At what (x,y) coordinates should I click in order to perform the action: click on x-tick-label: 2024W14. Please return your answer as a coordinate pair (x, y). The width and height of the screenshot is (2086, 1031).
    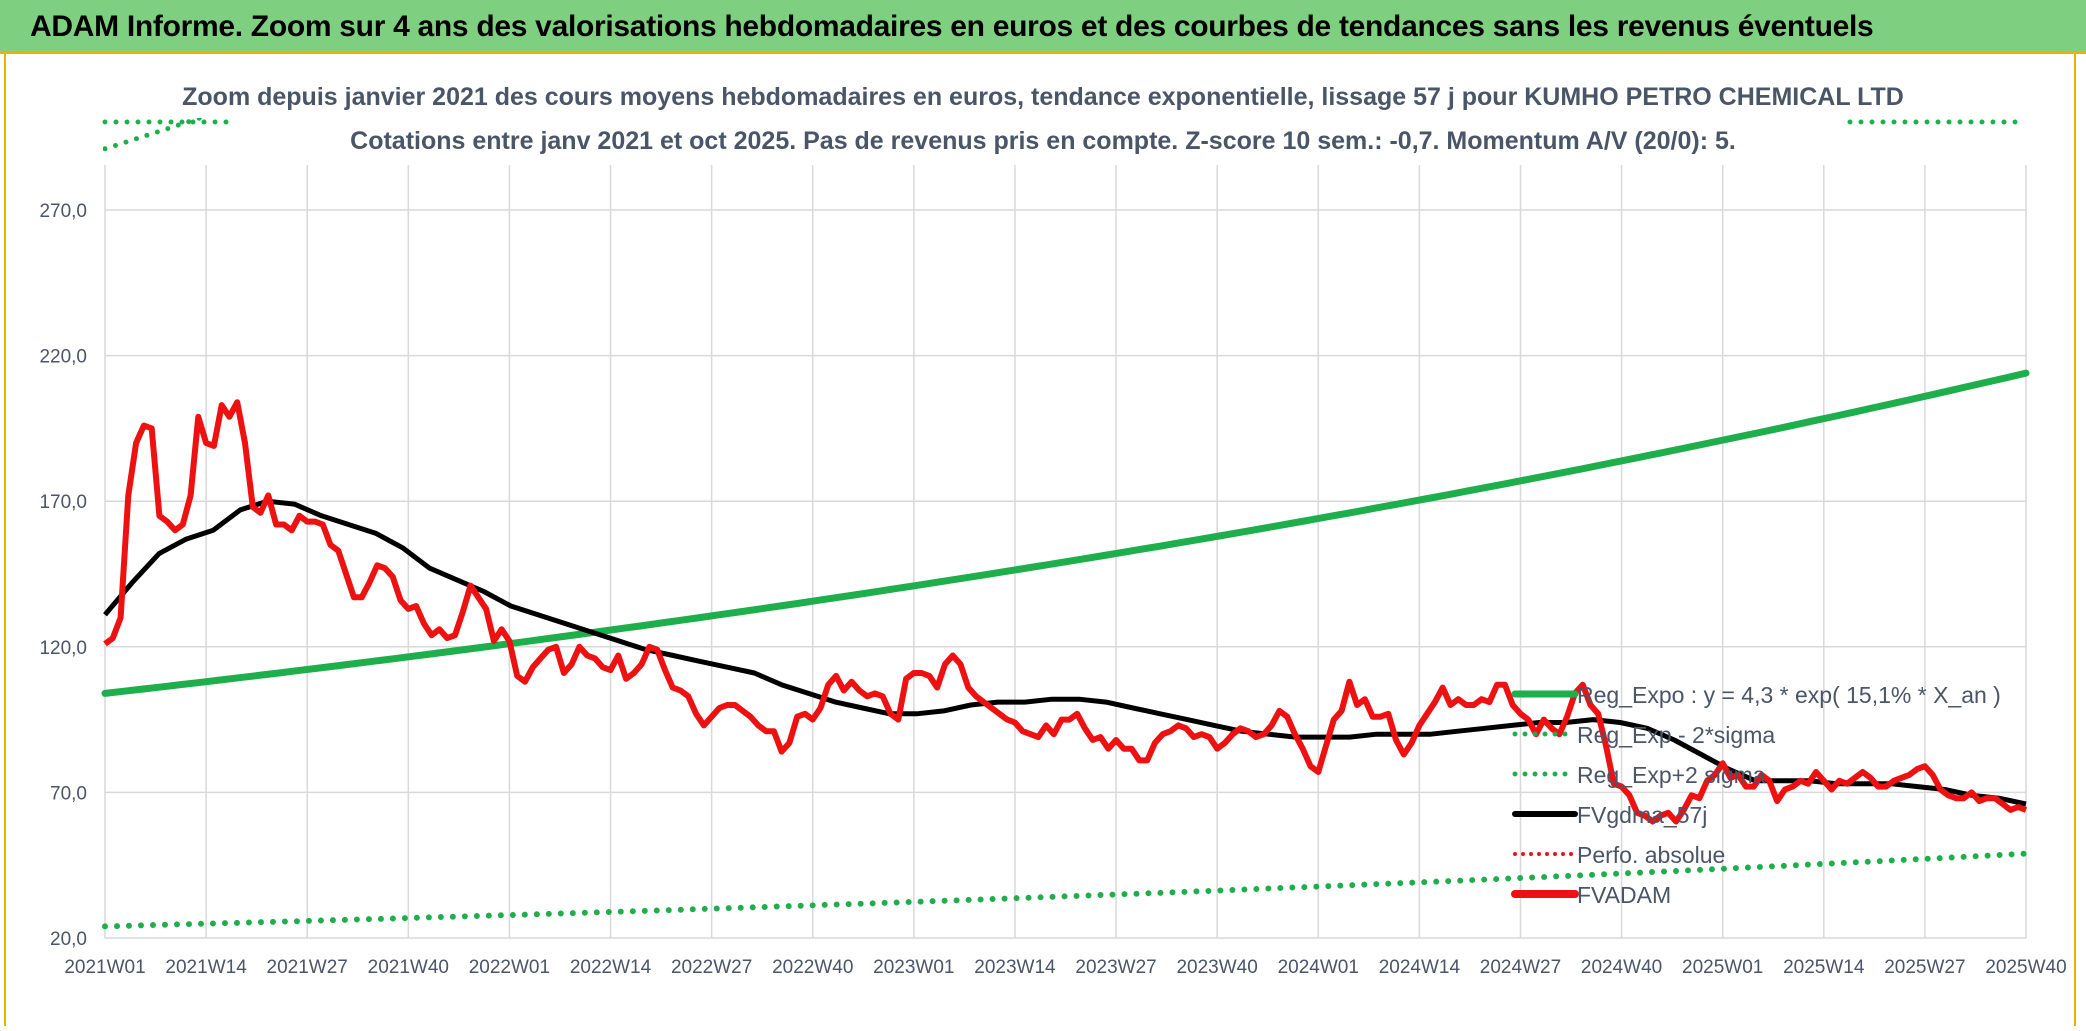
    Looking at the image, I should click on (1420, 967).